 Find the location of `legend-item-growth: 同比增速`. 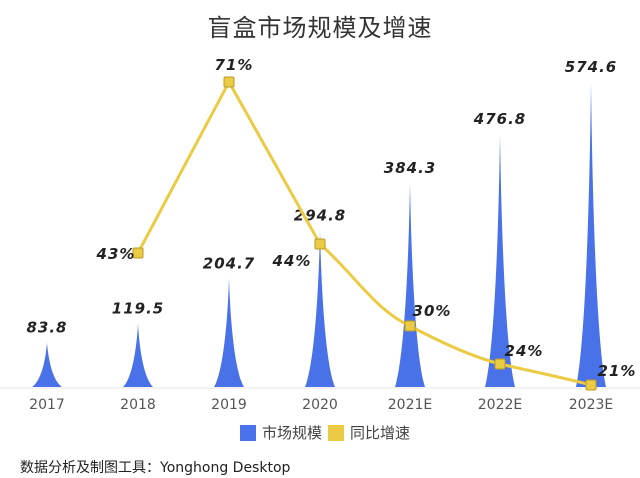

legend-item-growth: 同比增速 is located at coordinates (369, 432).